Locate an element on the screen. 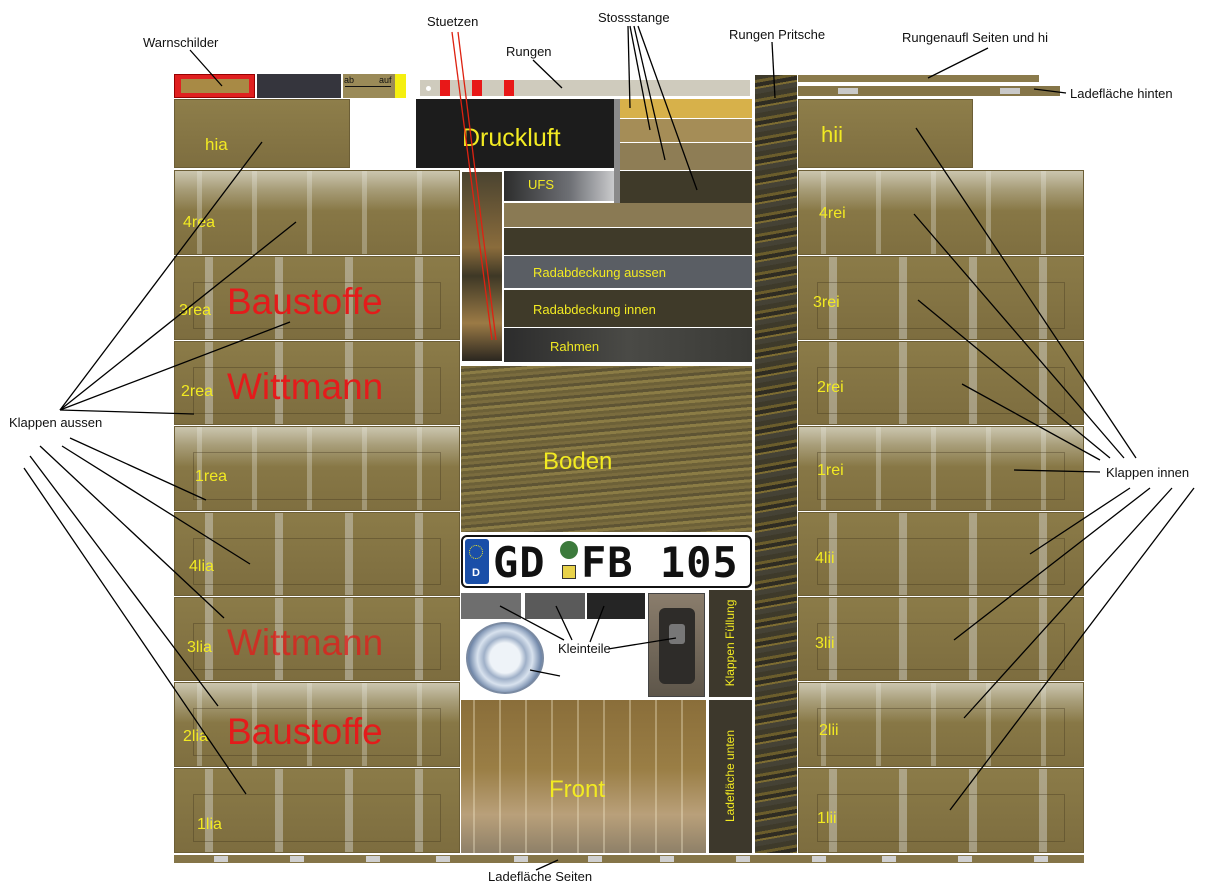 The width and height of the screenshot is (1212, 884). panel-4rei: 4rei is located at coordinates (941, 212).